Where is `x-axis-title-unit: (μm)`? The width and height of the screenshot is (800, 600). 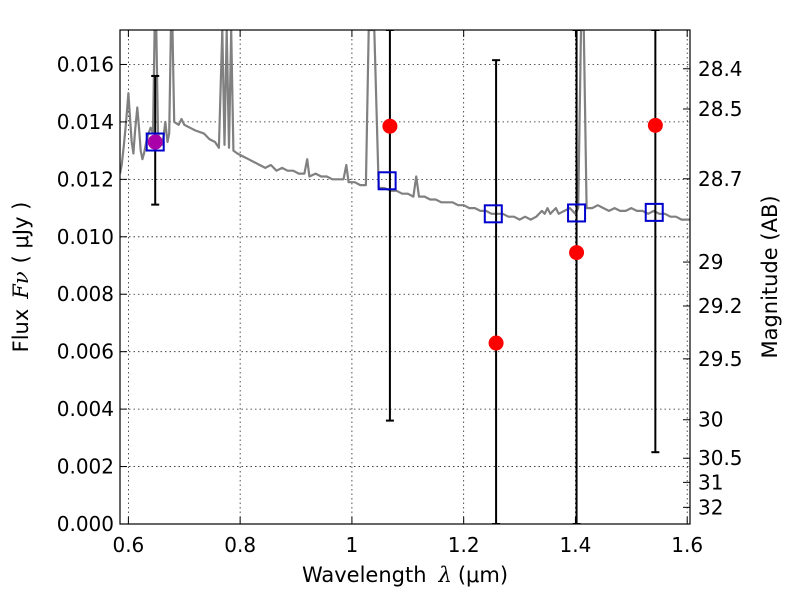 x-axis-title-unit: (μm) is located at coordinates (483, 575).